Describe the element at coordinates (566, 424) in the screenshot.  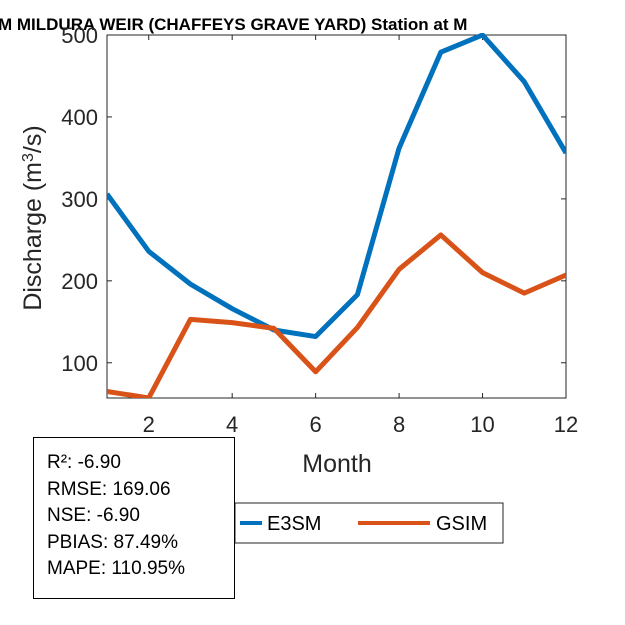
I see `x-tick-label: 12` at that location.